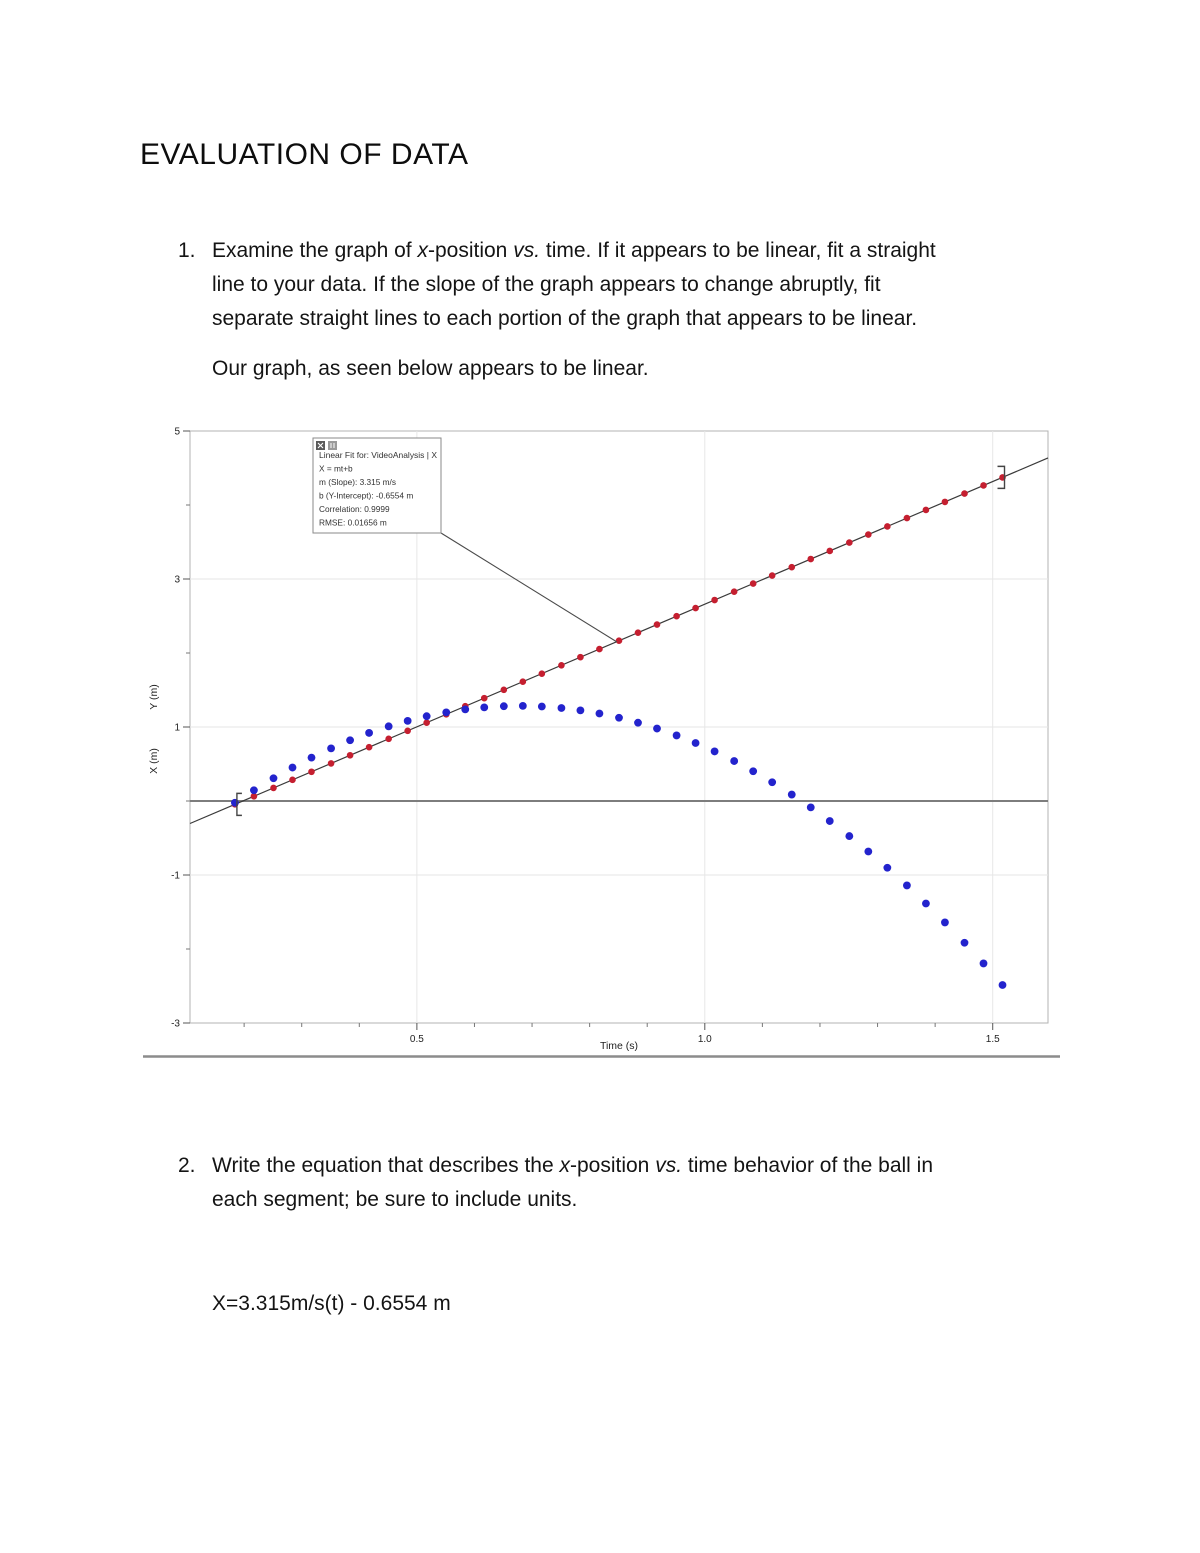 This screenshot has height=1553, width=1200. What do you see at coordinates (177, 580) in the screenshot?
I see `y-tick-label: 3` at bounding box center [177, 580].